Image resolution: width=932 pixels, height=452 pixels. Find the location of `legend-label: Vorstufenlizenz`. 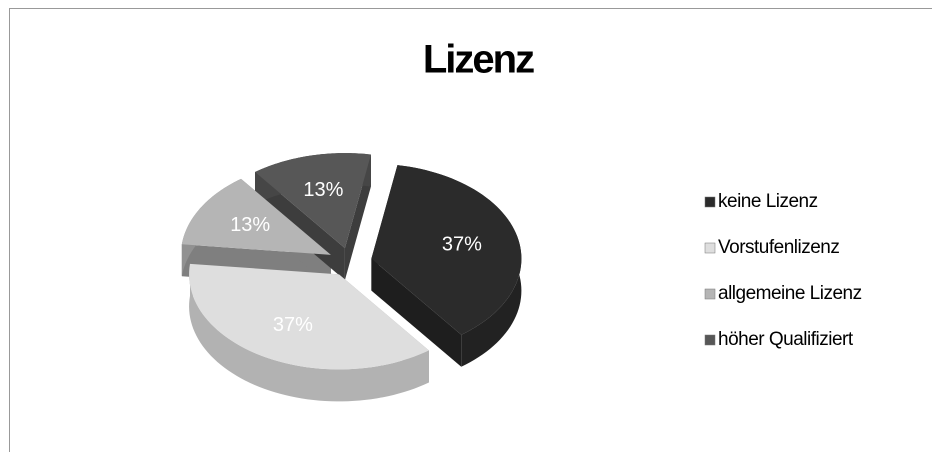

legend-label: Vorstufenlizenz is located at coordinates (778, 247).